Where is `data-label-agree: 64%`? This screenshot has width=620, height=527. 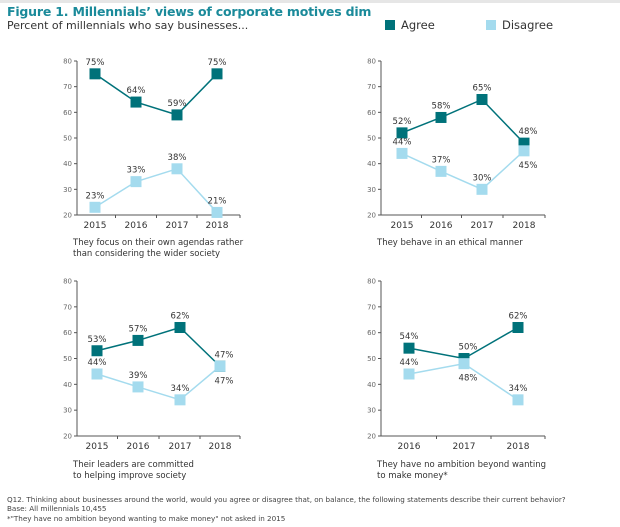
data-label-agree: 64% is located at coordinates (136, 91).